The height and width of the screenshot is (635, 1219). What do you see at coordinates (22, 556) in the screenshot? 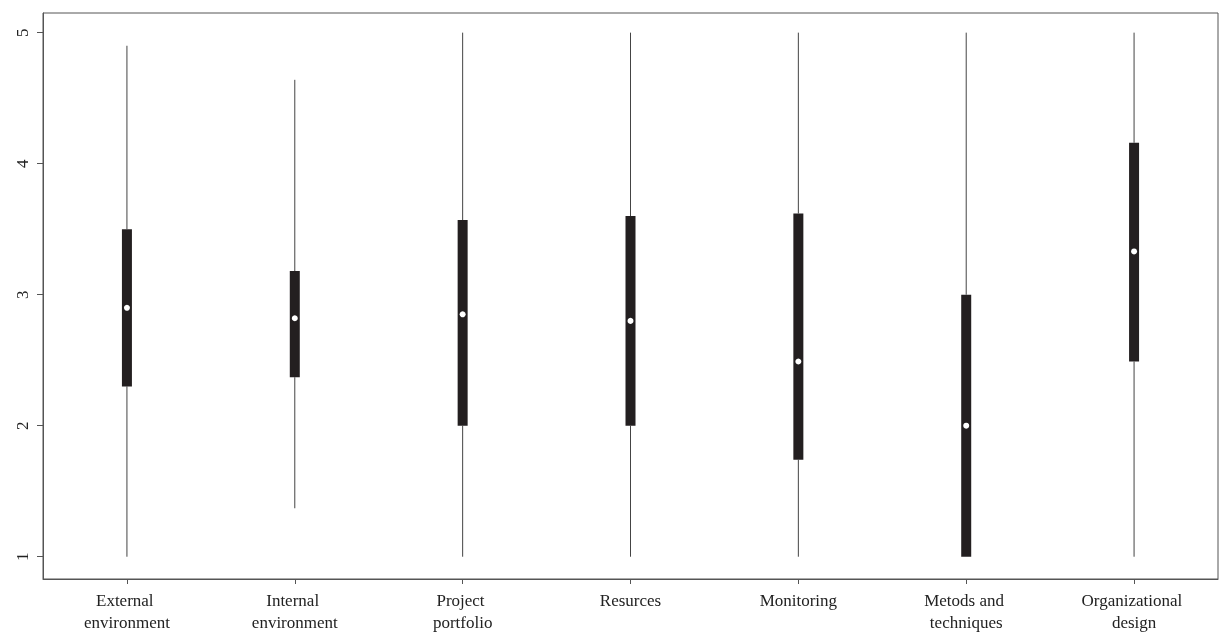
I see `y-tick-label: 1` at bounding box center [22, 556].